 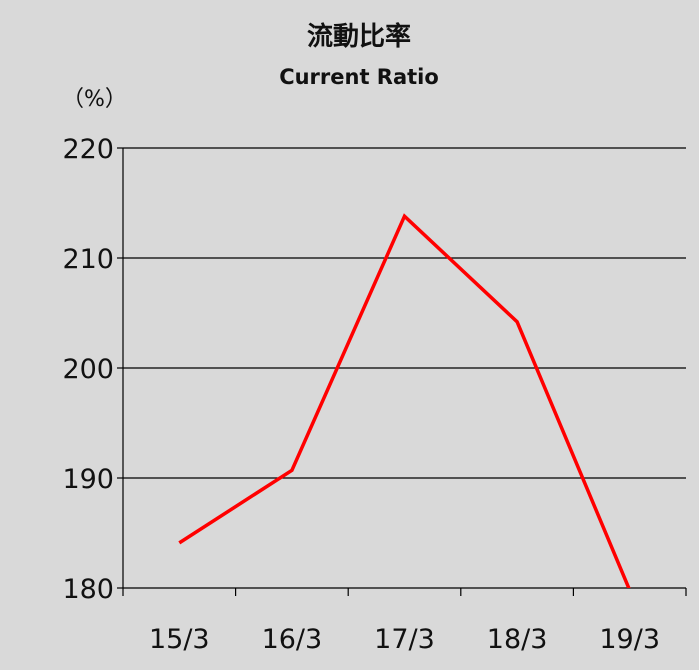 I want to click on chart-title: 流動比率, so click(x=359, y=36).